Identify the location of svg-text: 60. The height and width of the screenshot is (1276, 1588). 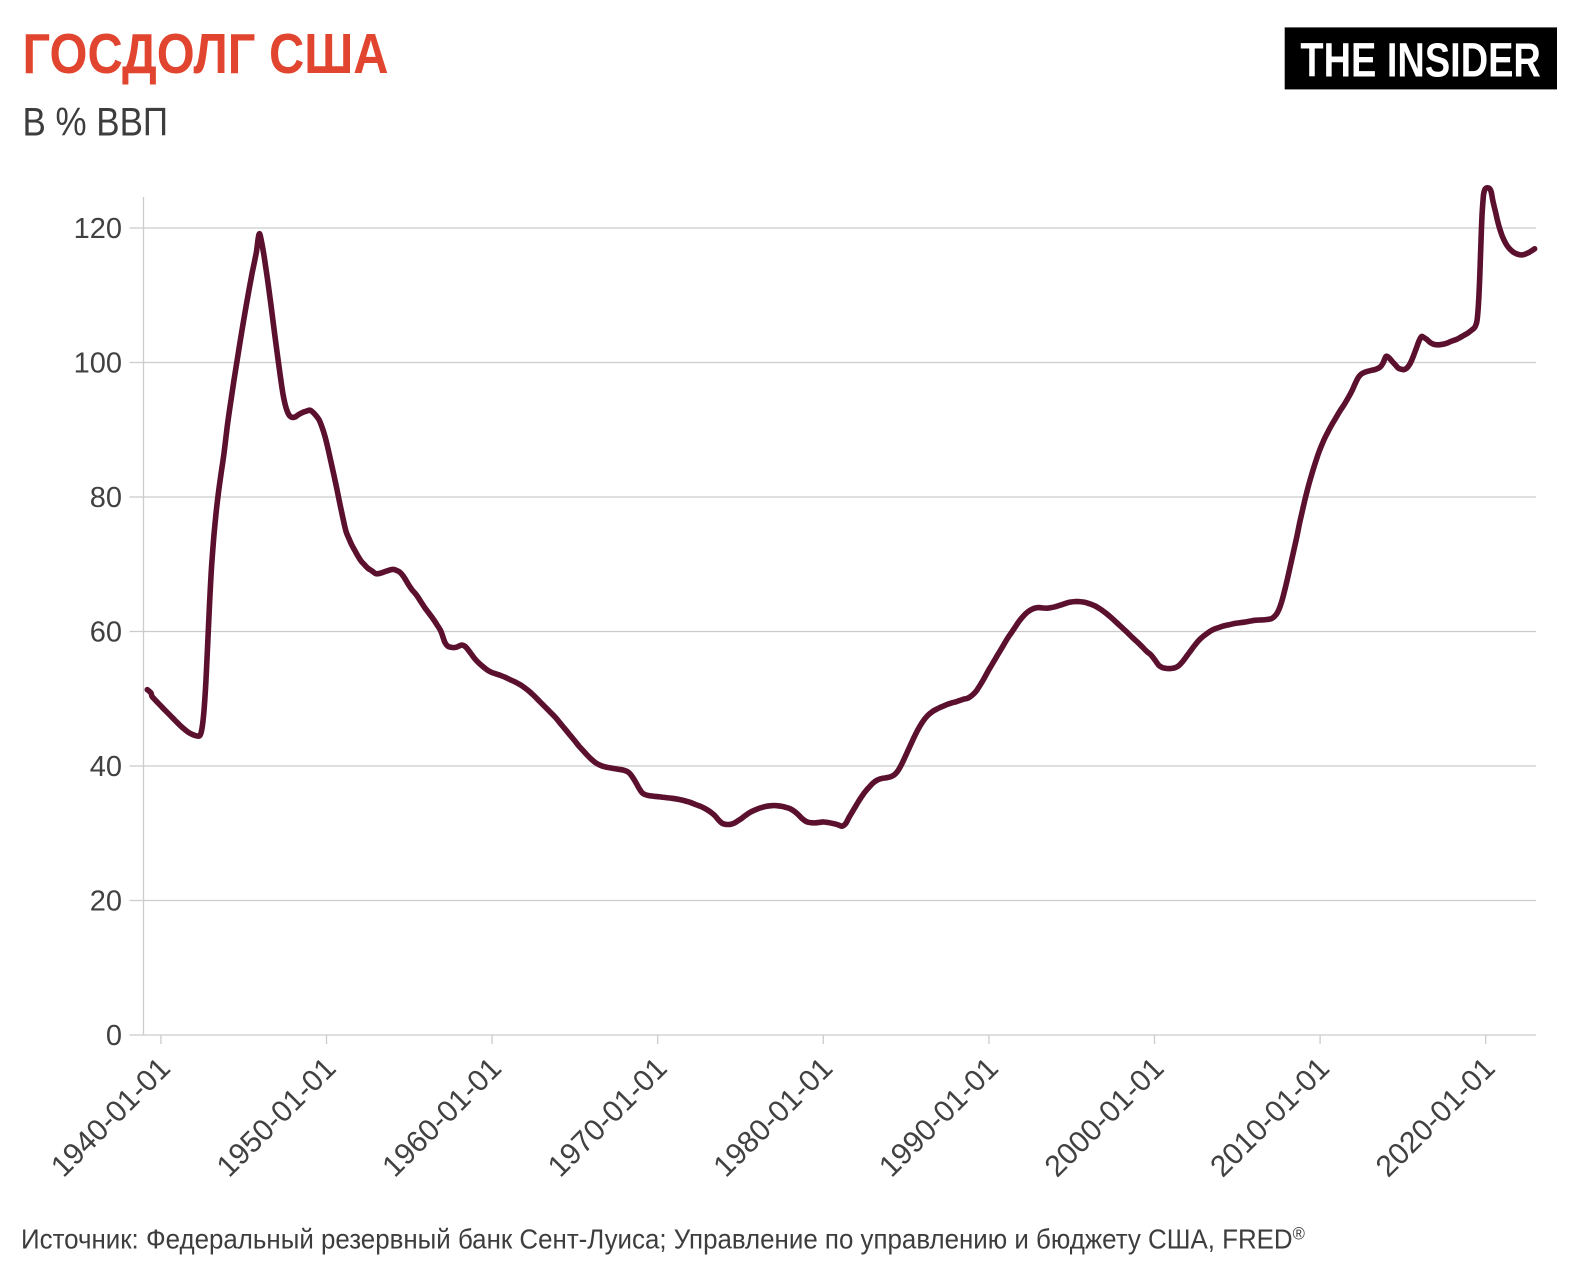
(106, 633).